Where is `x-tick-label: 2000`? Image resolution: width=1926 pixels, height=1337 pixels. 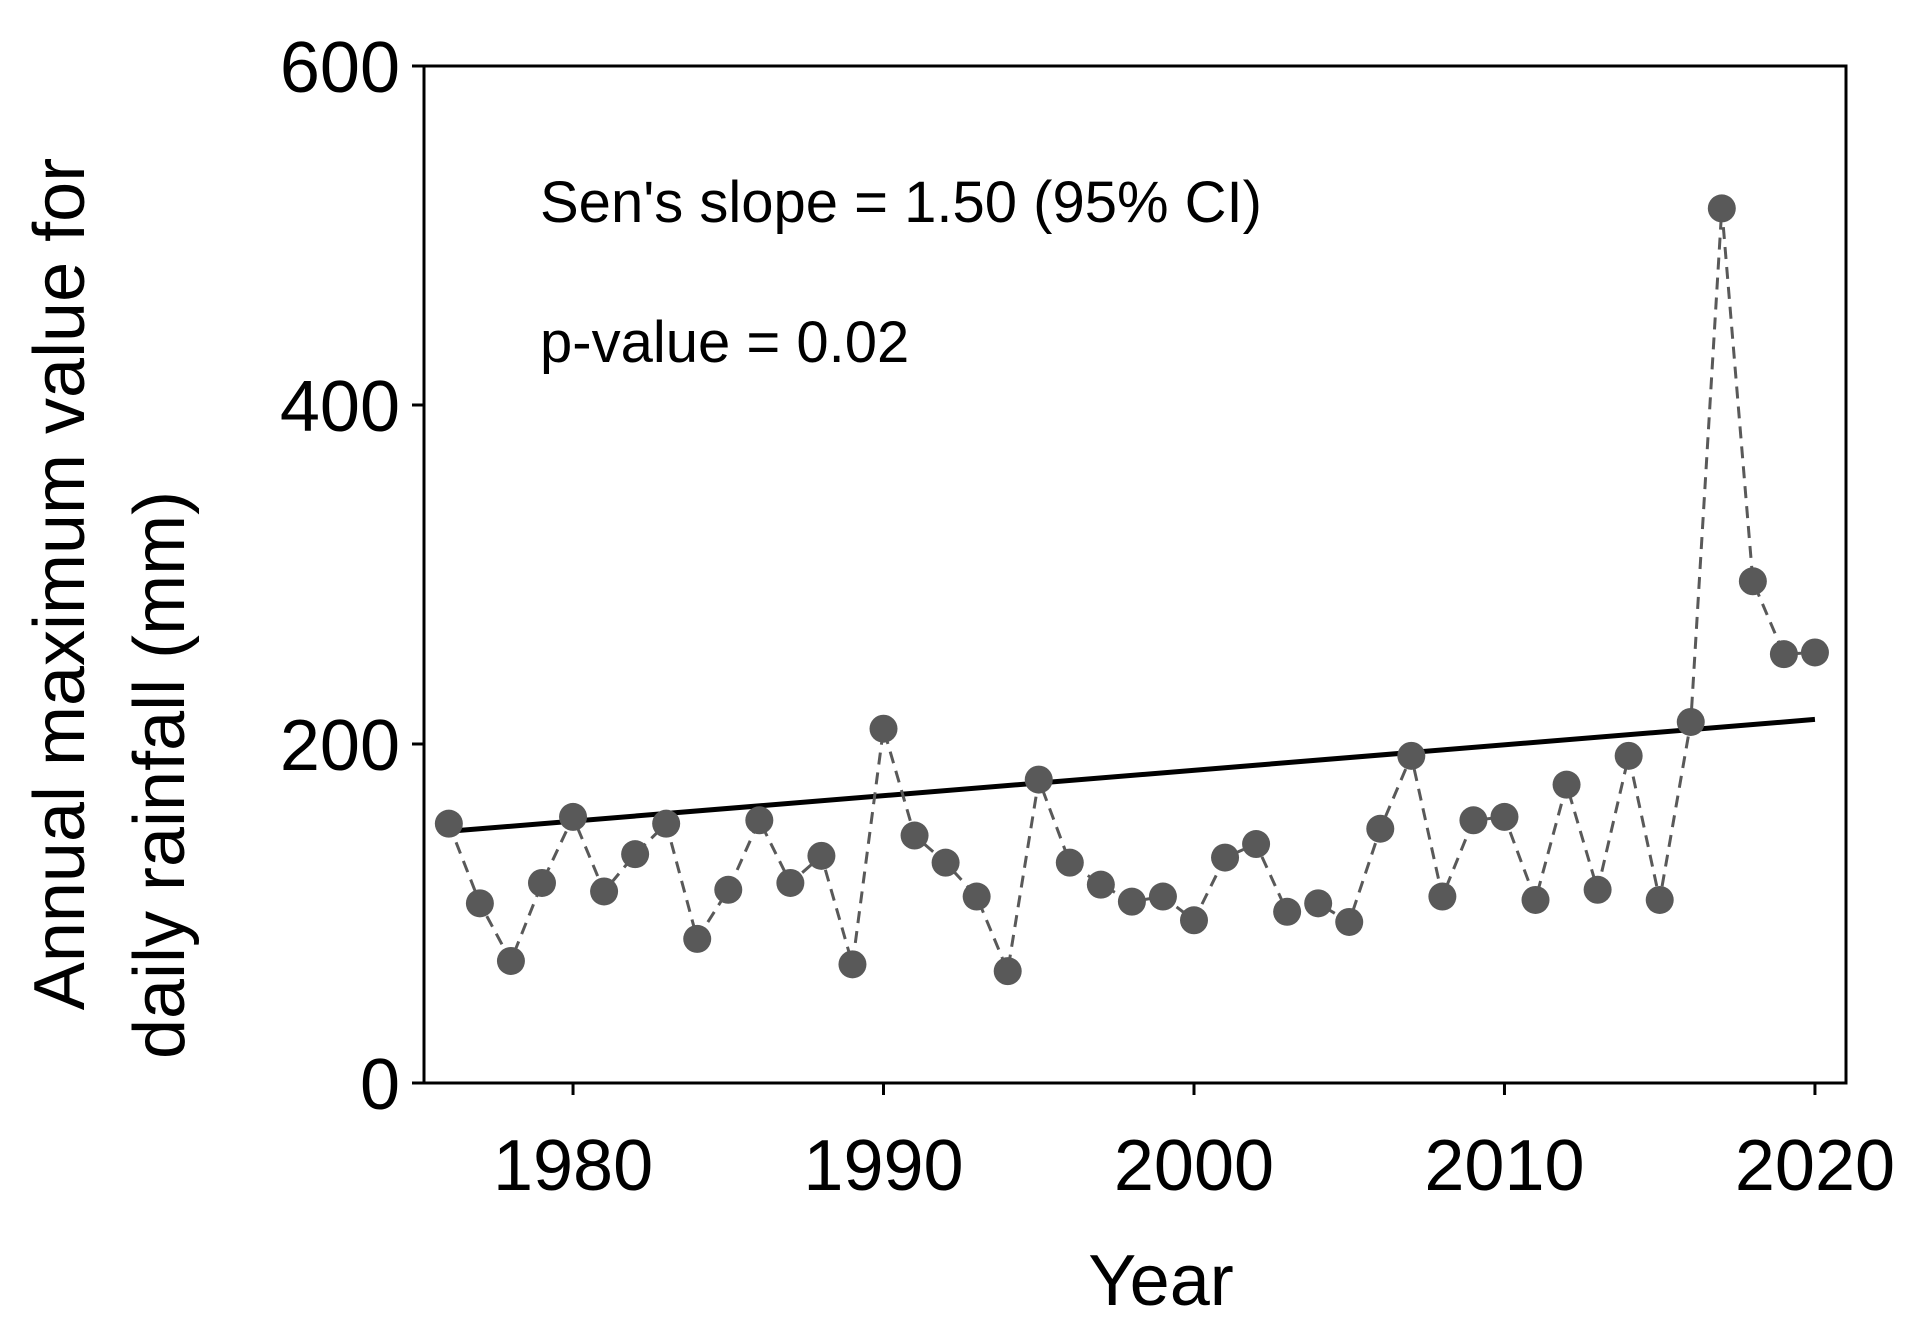
x-tick-label: 2000 is located at coordinates (1194, 1166).